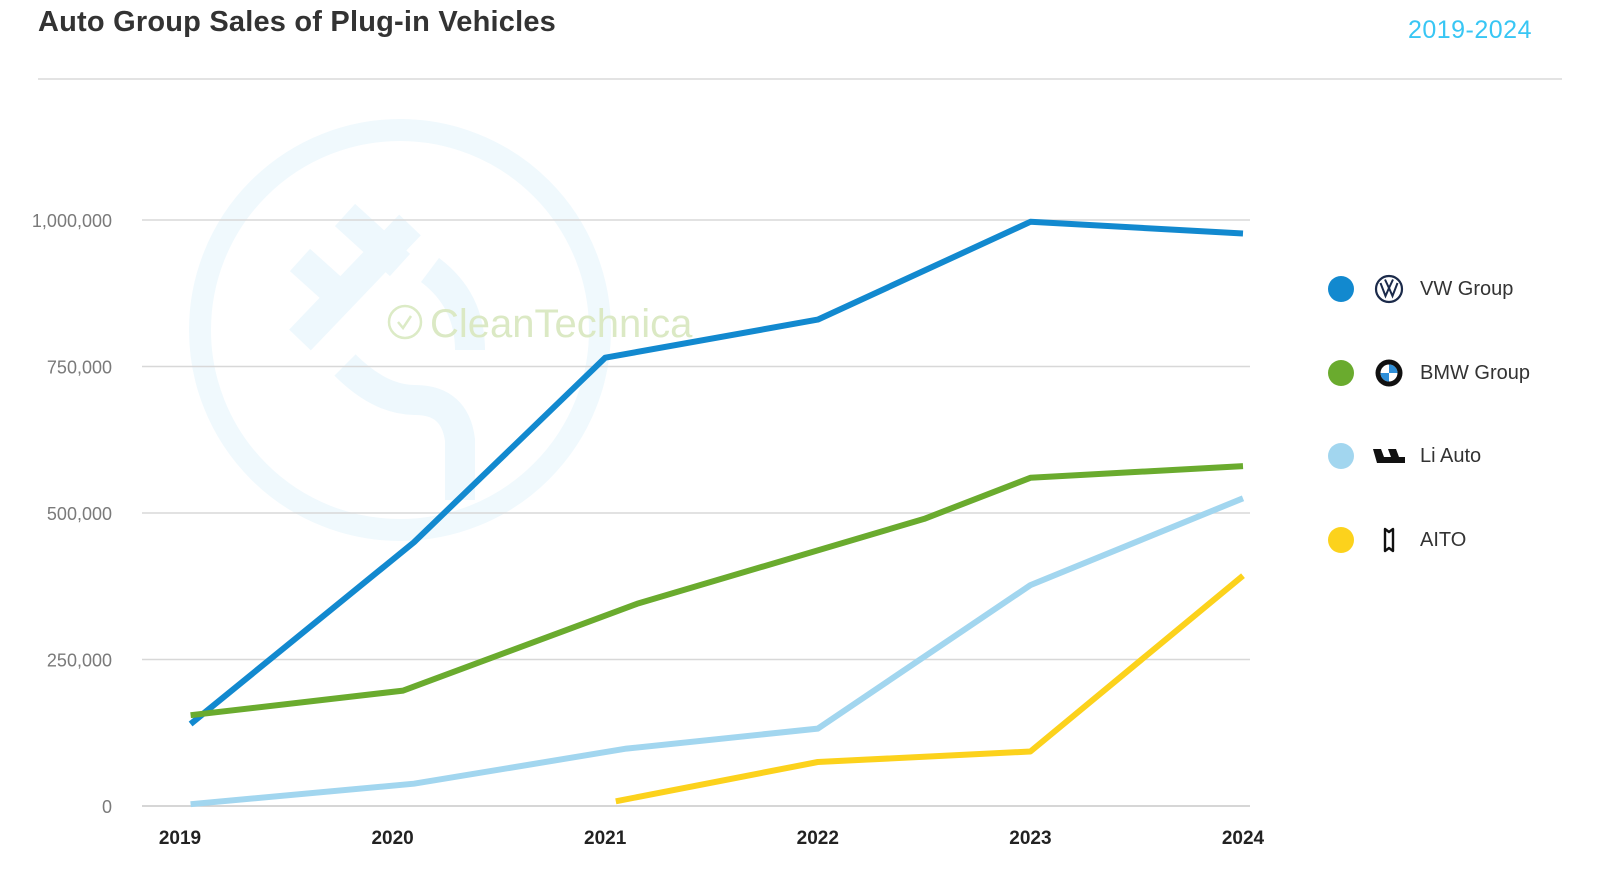 The width and height of the screenshot is (1600, 890). What do you see at coordinates (1443, 539) in the screenshot?
I see `legend-label-aito: AITO` at bounding box center [1443, 539].